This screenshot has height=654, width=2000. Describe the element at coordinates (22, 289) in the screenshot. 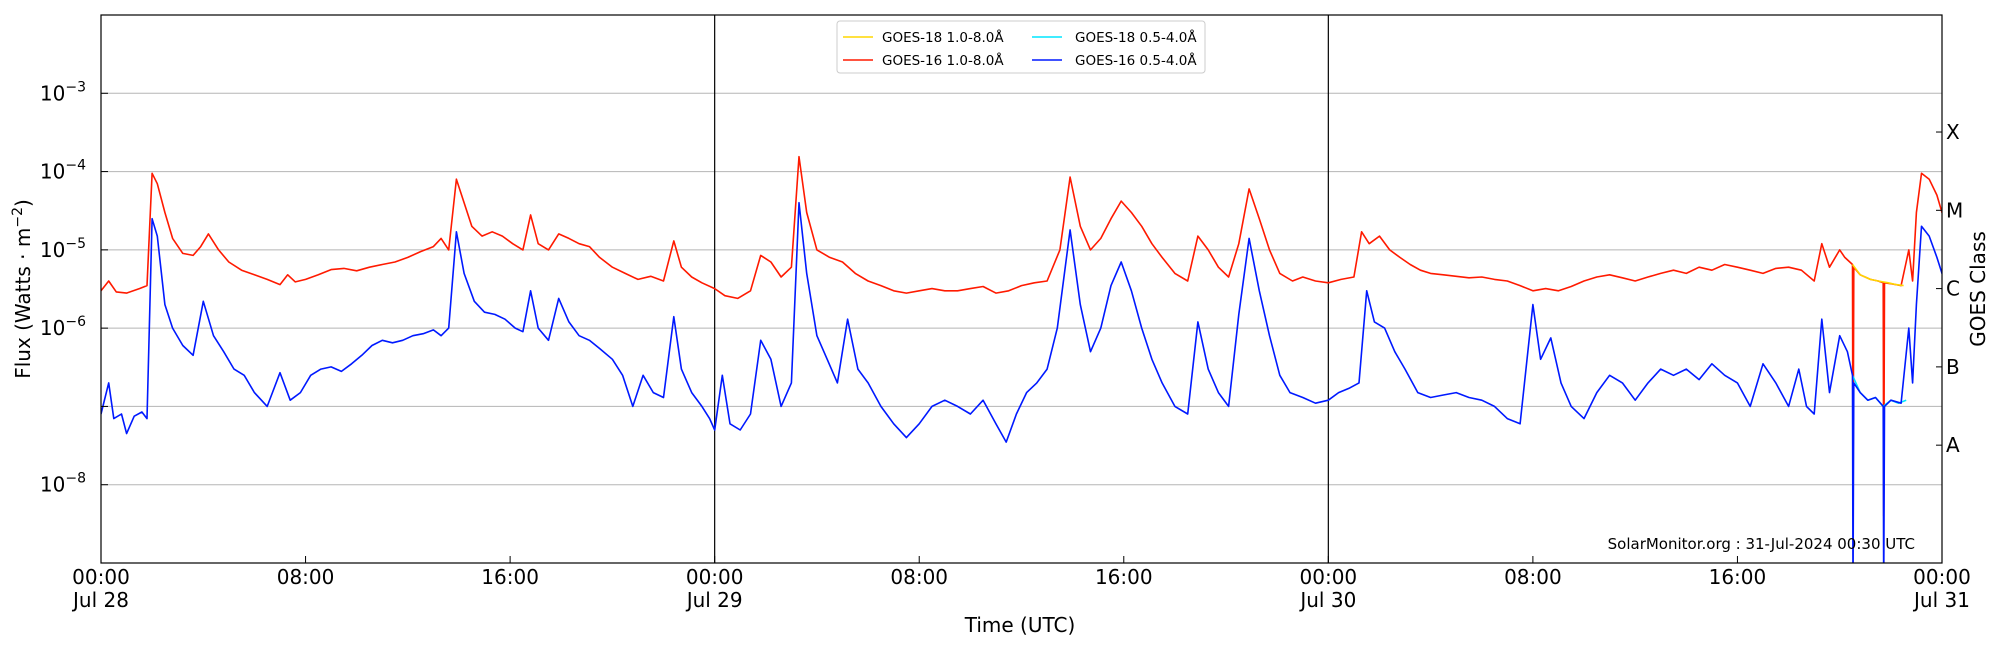

I see `y-axis-label: Flux (Watts · m−2)` at that location.